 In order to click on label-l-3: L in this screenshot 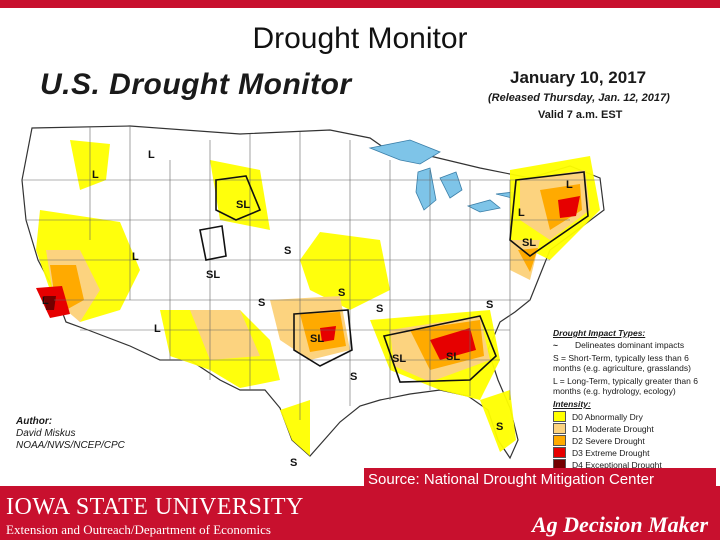, I will do `click(135, 257)`.